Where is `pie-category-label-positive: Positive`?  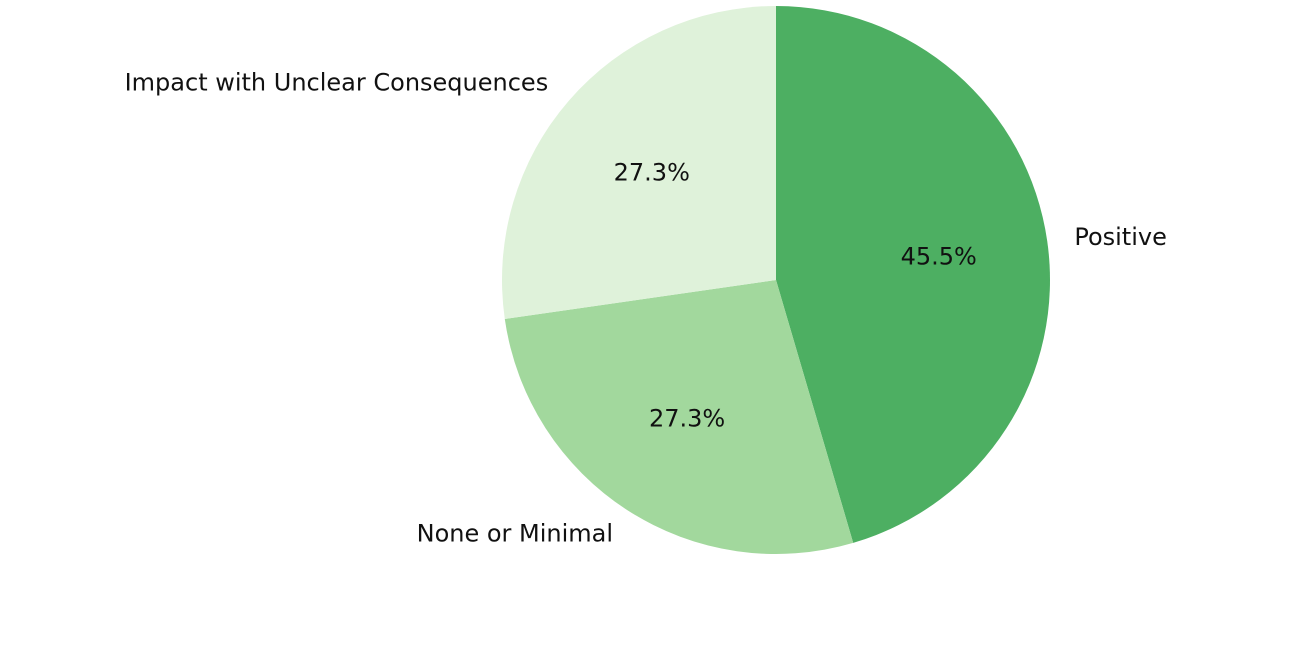 pie-category-label-positive: Positive is located at coordinates (1120, 237).